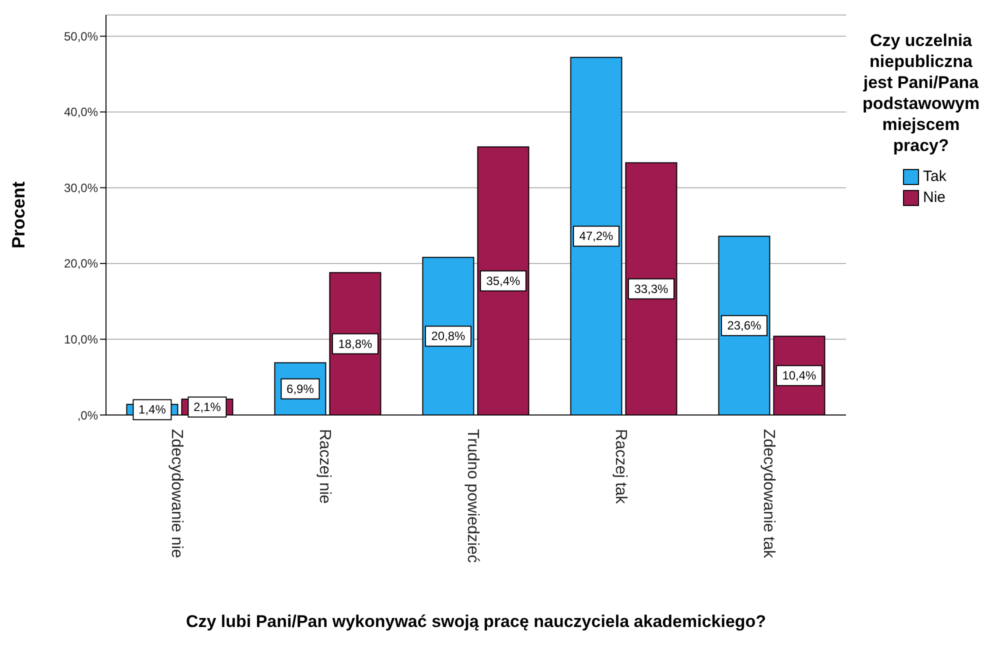 The height and width of the screenshot is (658, 997). Describe the element at coordinates (472, 496) in the screenshot. I see `x-tick-label: Trudno powiedzieć` at that location.